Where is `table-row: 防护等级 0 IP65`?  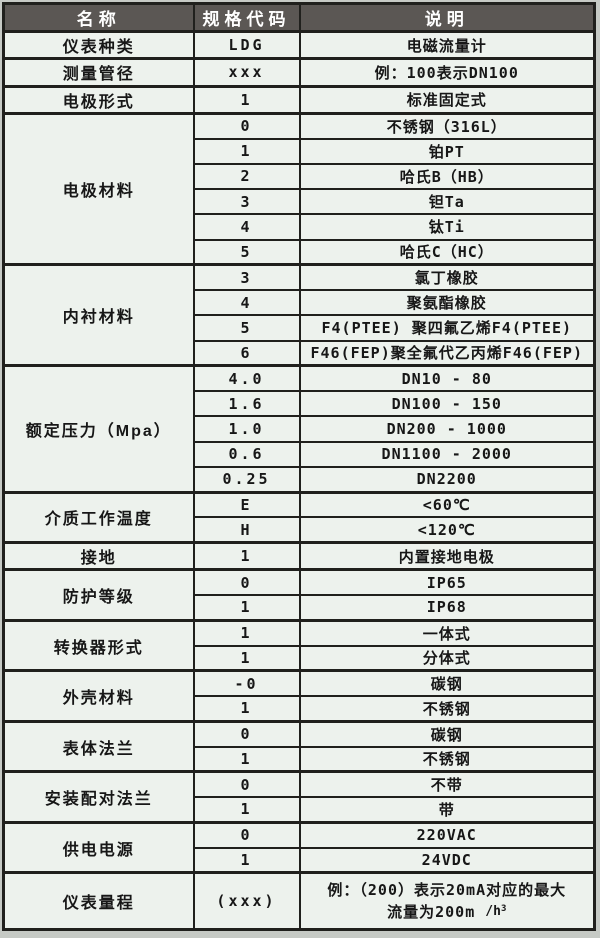 table-row: 防护等级 0 IP65 is located at coordinates (299, 595).